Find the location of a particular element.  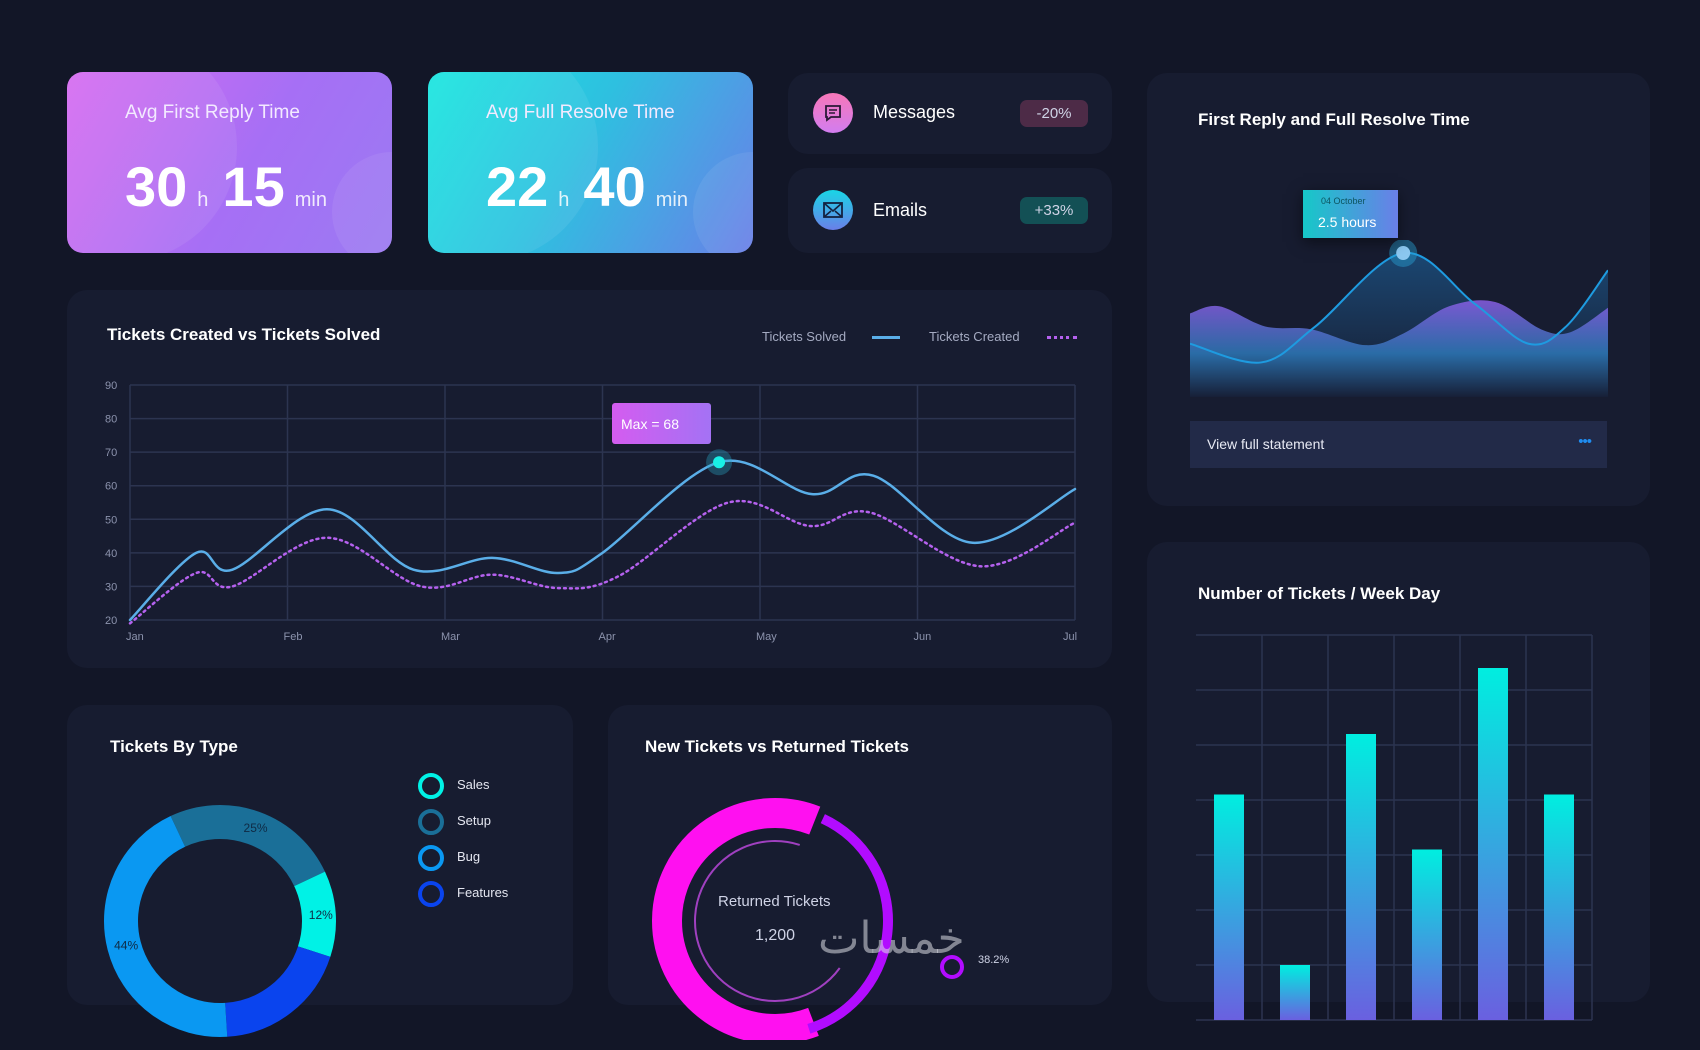

new-returned-donut is located at coordinates (808, 919).